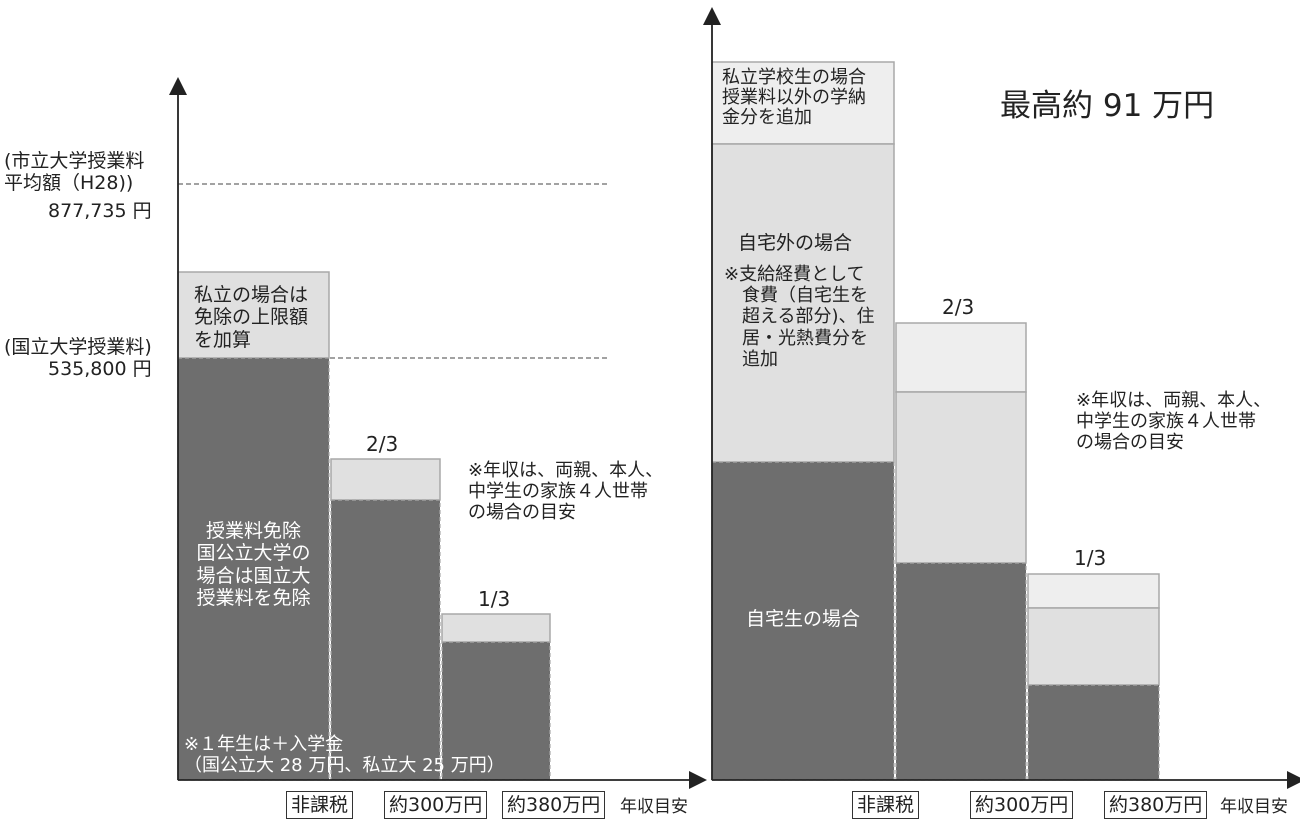 Image resolution: width=1300 pixels, height=829 pixels. I want to click on left-ylabel-city-value: 877,735 円, so click(100, 211).